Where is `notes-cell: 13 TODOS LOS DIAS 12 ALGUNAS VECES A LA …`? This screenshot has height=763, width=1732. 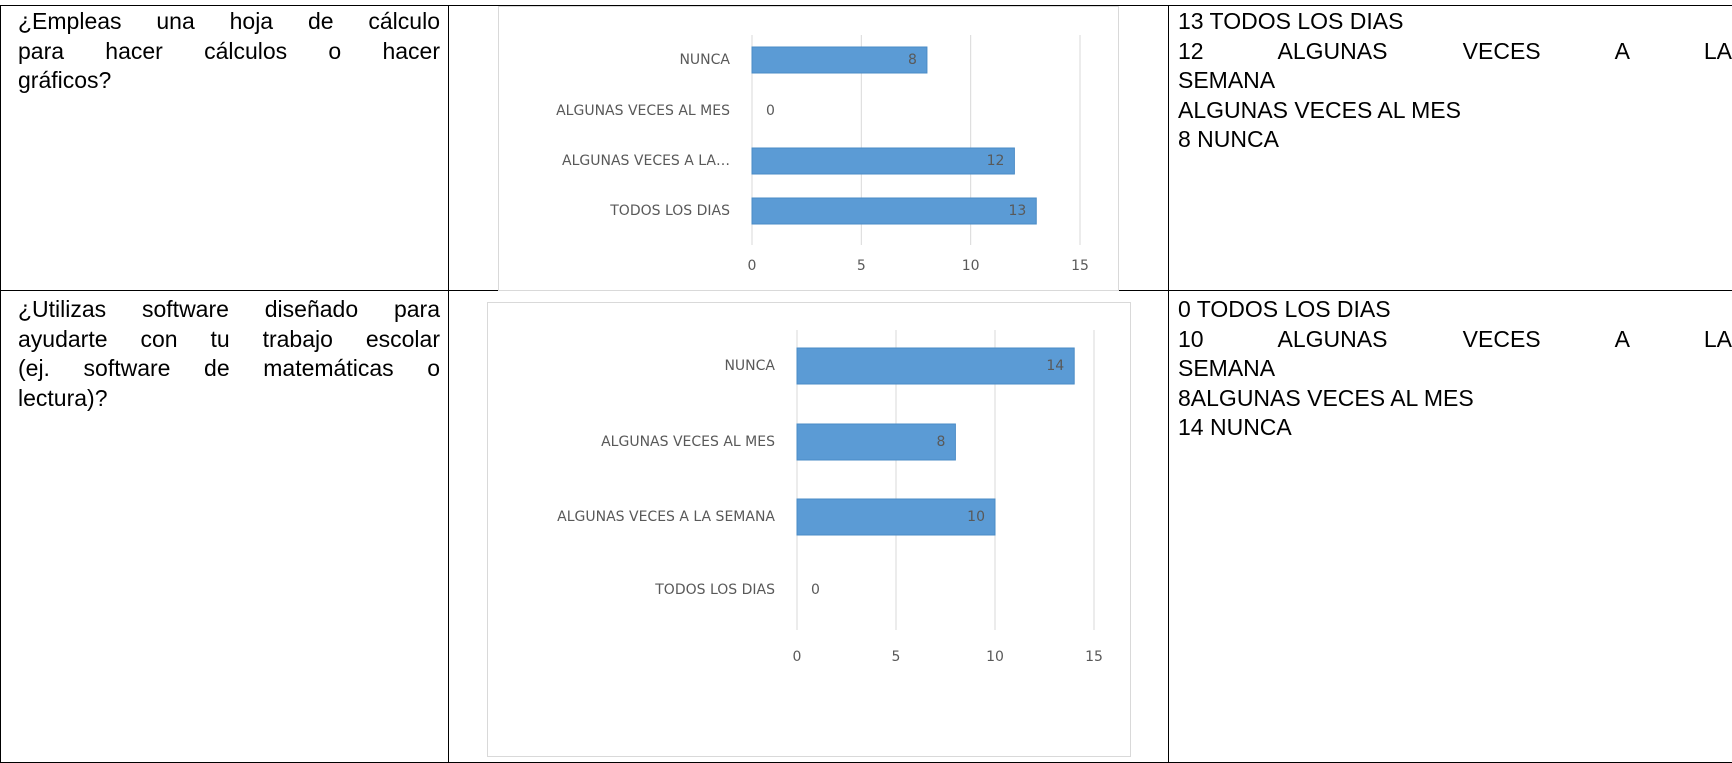
notes-cell: 13 TODOS LOS DIAS 12 ALGUNAS VECES A LA … is located at coordinates (1455, 81).